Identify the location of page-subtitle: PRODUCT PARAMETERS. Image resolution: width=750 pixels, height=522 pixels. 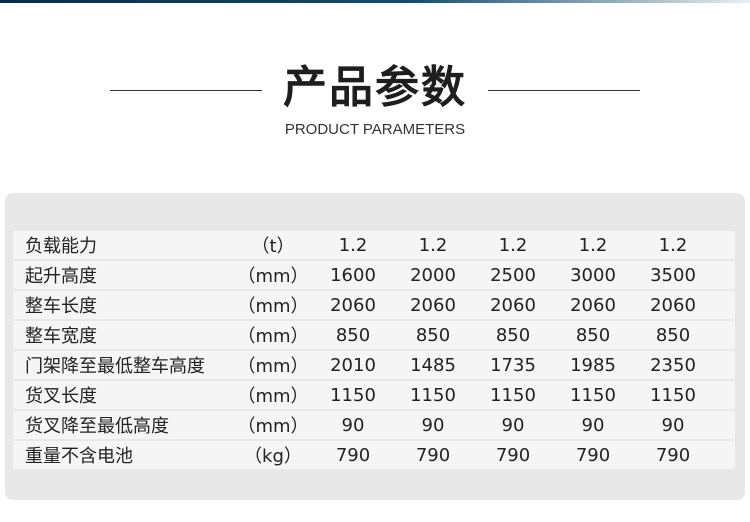
(375, 129).